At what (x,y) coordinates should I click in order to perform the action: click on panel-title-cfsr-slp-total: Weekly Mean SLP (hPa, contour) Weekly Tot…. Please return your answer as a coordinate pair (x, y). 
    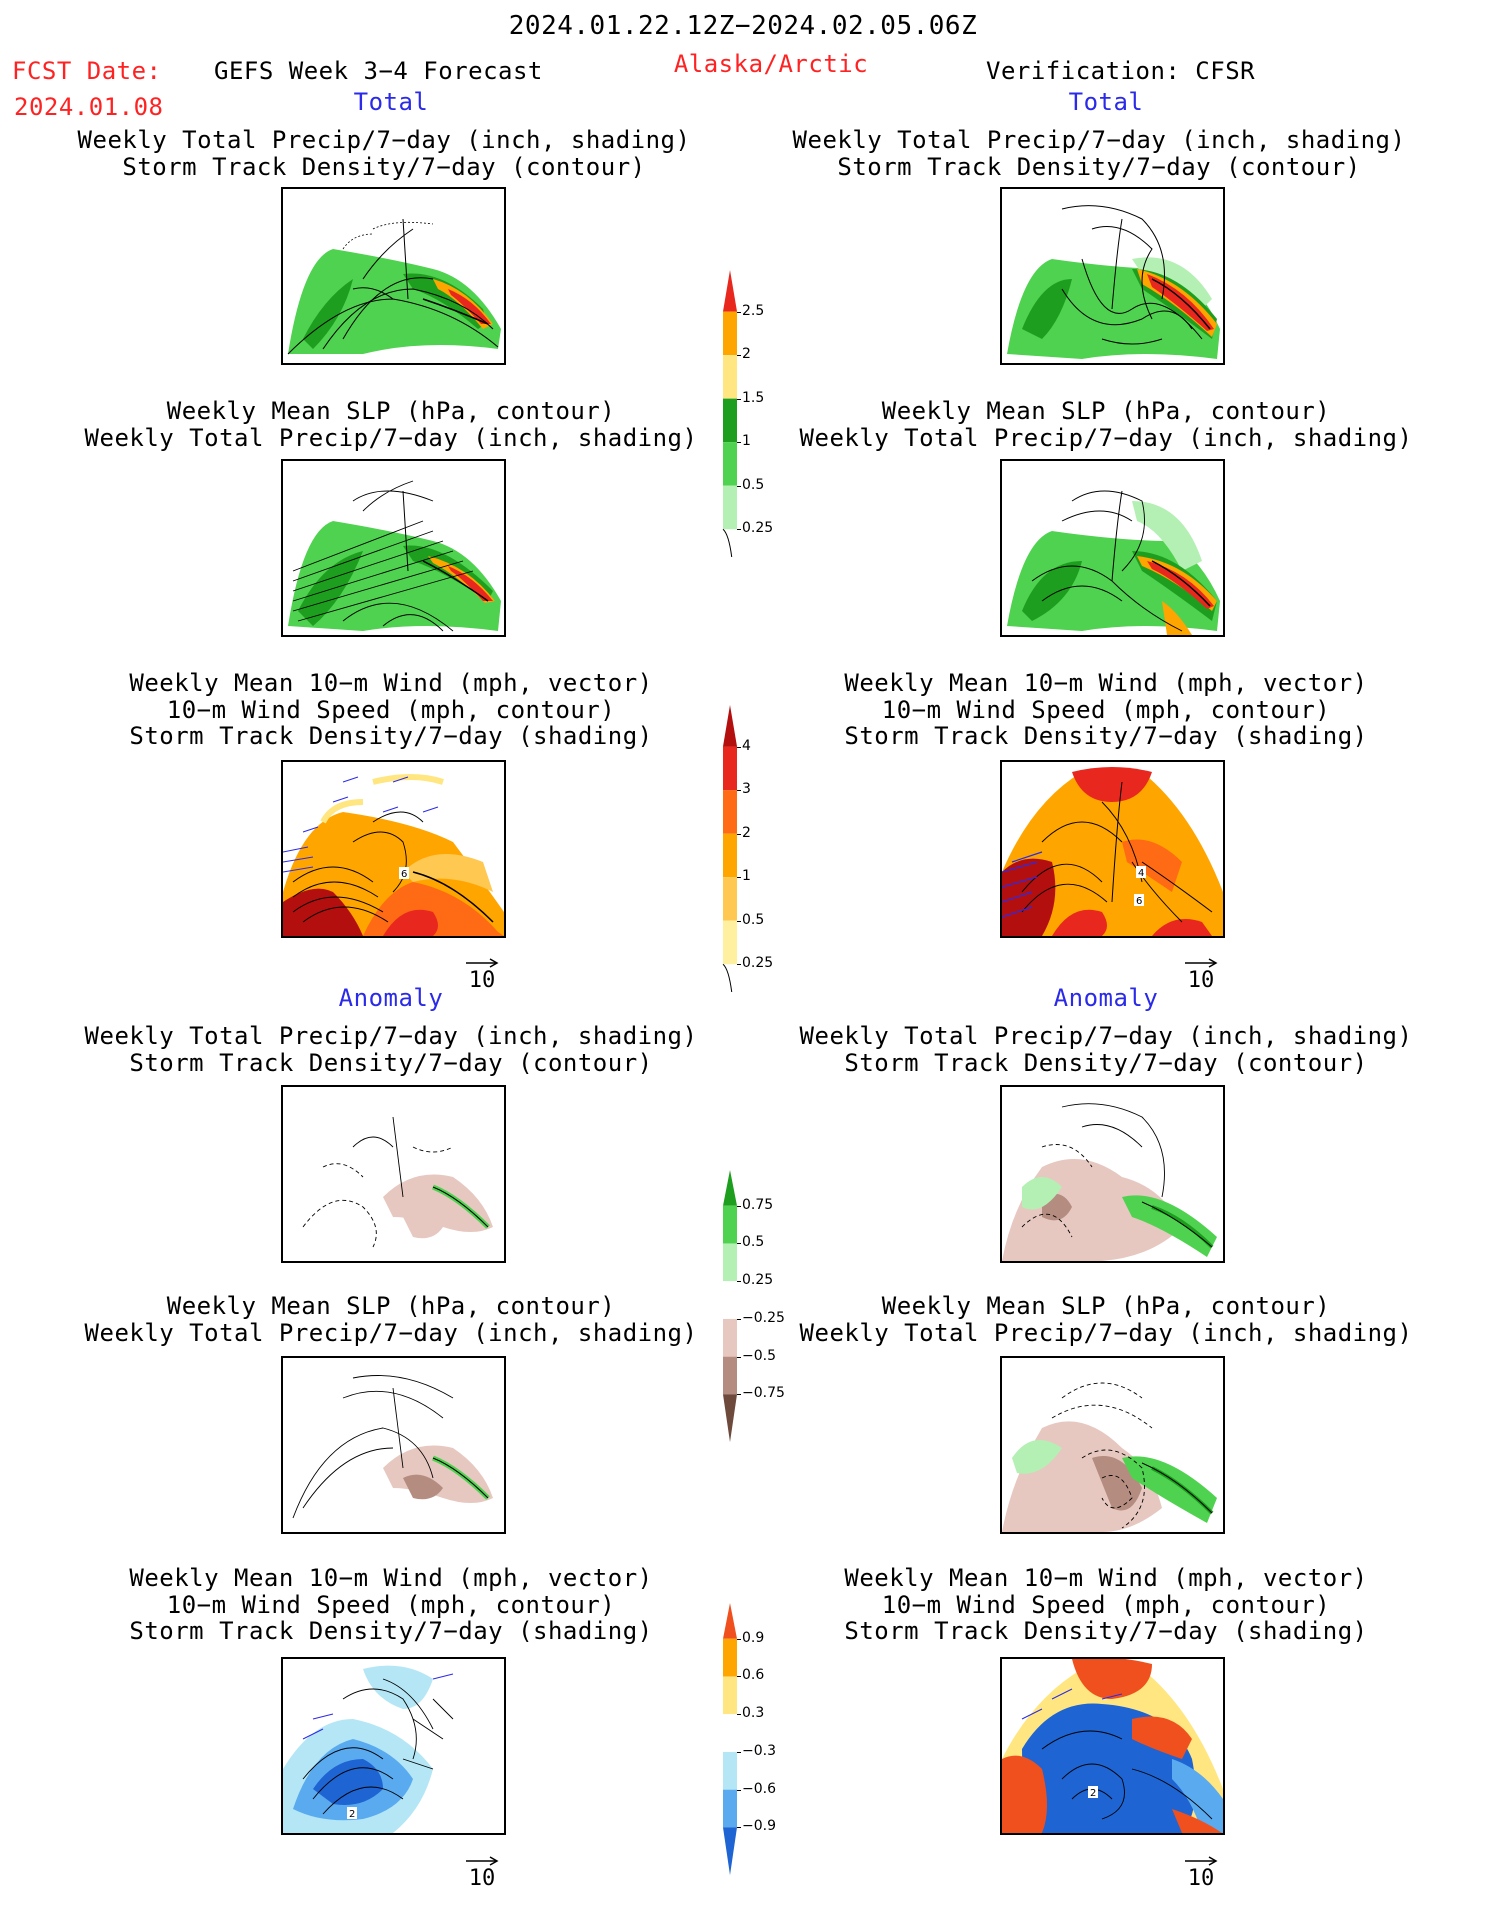
    Looking at the image, I should click on (1106, 424).